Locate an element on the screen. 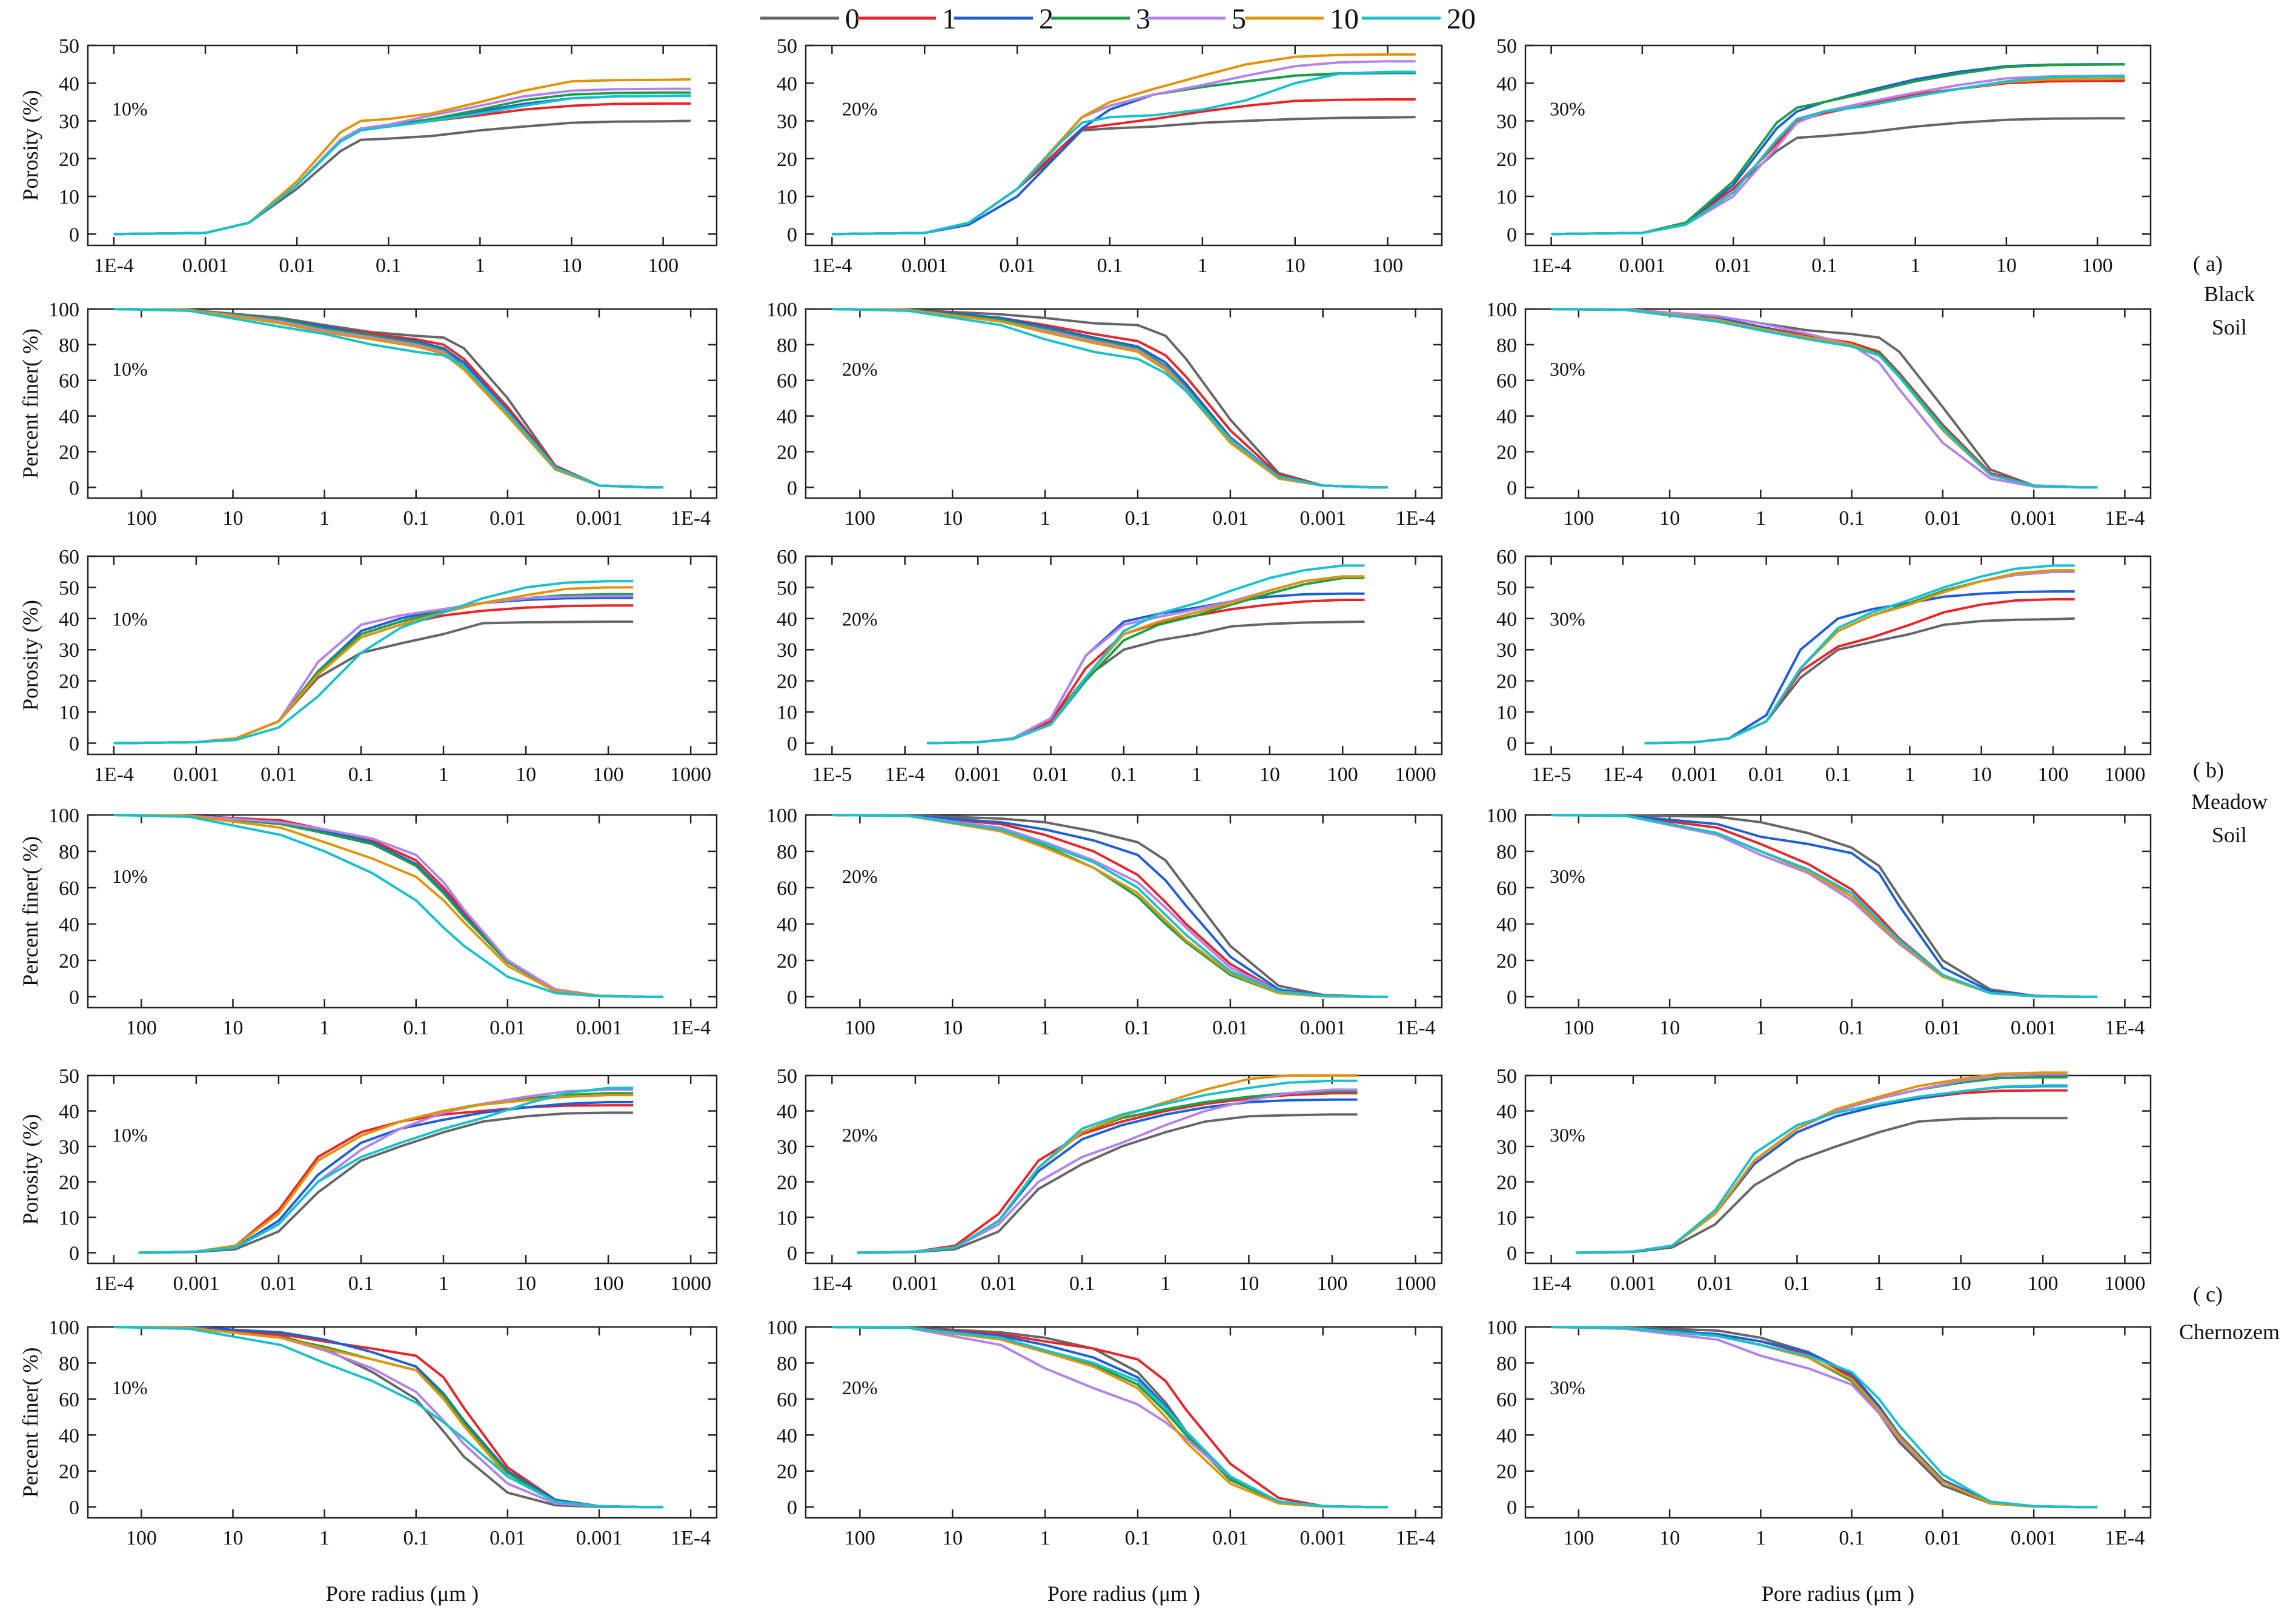 The height and width of the screenshot is (1616, 2296). row-soil-label: Meadow is located at coordinates (2229, 802).